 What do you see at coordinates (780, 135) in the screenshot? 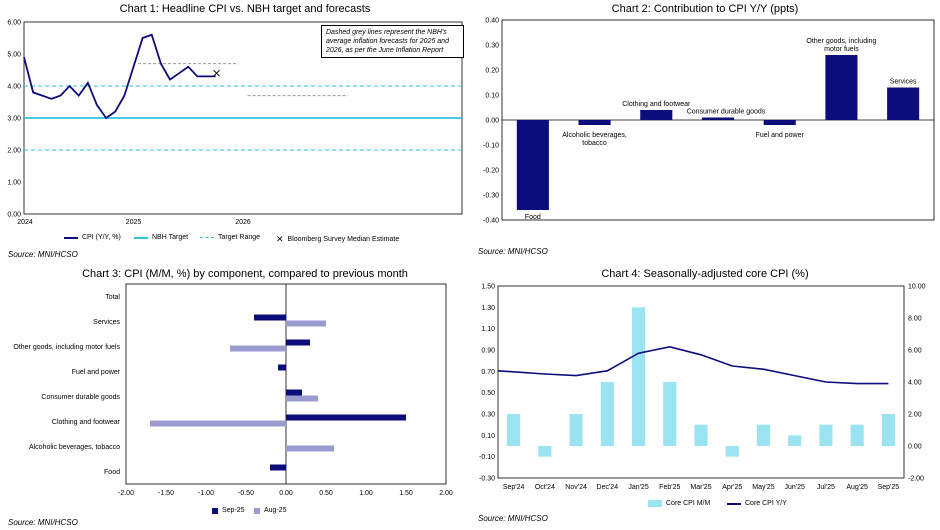
I see `chart2-category-label: Fuel and power` at bounding box center [780, 135].